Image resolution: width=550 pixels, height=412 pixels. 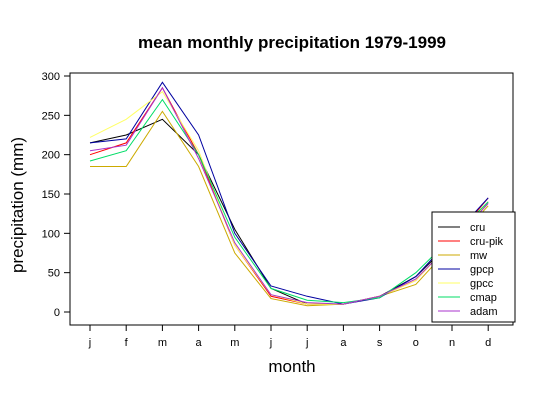 What do you see at coordinates (292, 42) in the screenshot?
I see `chart-title: mean monthly precipitation 1979-1999` at bounding box center [292, 42].